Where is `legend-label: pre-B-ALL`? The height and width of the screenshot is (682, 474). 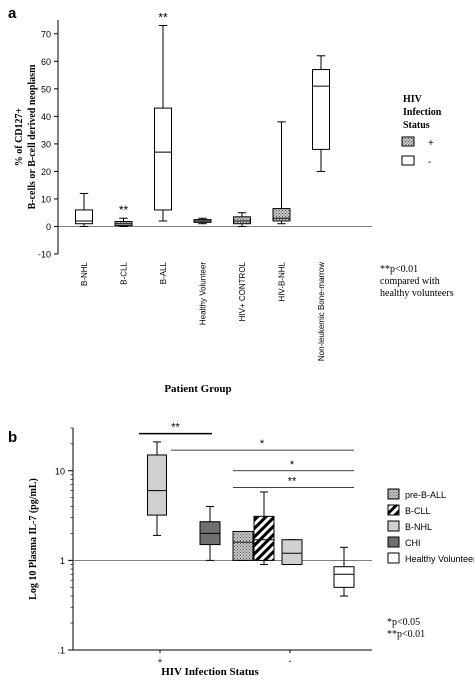 legend-label: pre-B-ALL is located at coordinates (425, 495).